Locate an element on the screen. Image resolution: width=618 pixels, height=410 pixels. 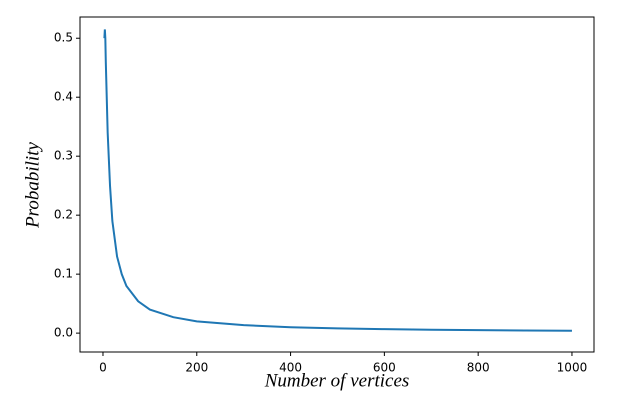
x-tick-label: 1000 is located at coordinates (572, 368).